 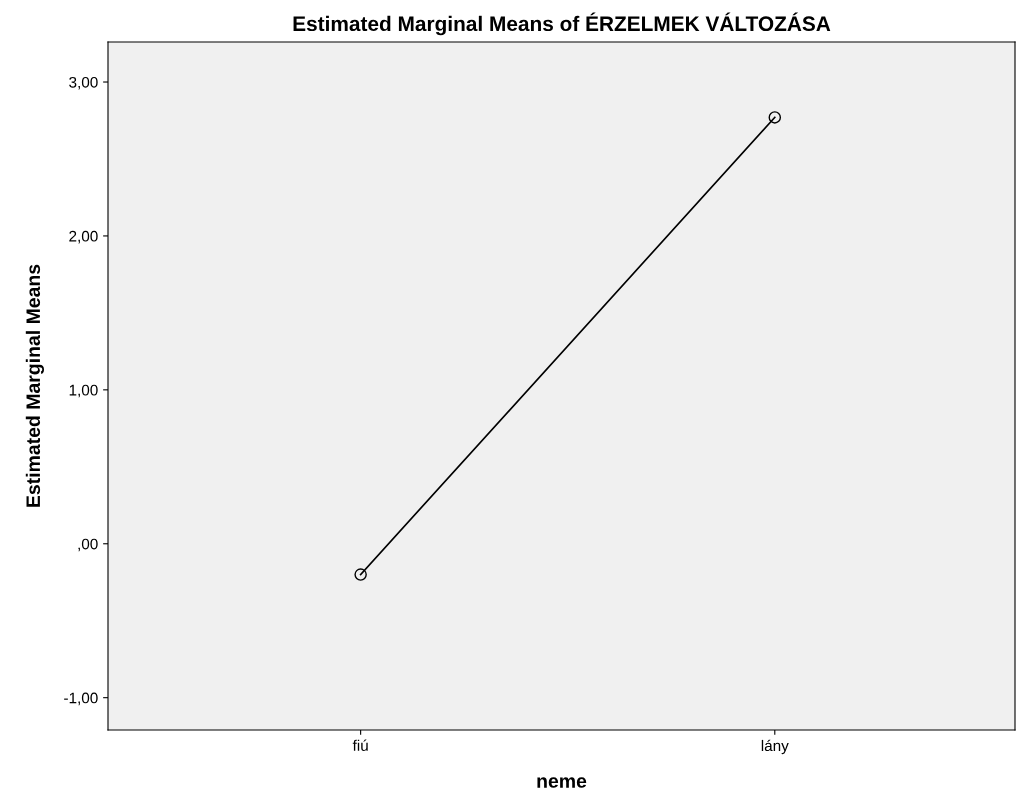 What do you see at coordinates (83, 83) in the screenshot?
I see `y-tick-label: 3,00` at bounding box center [83, 83].